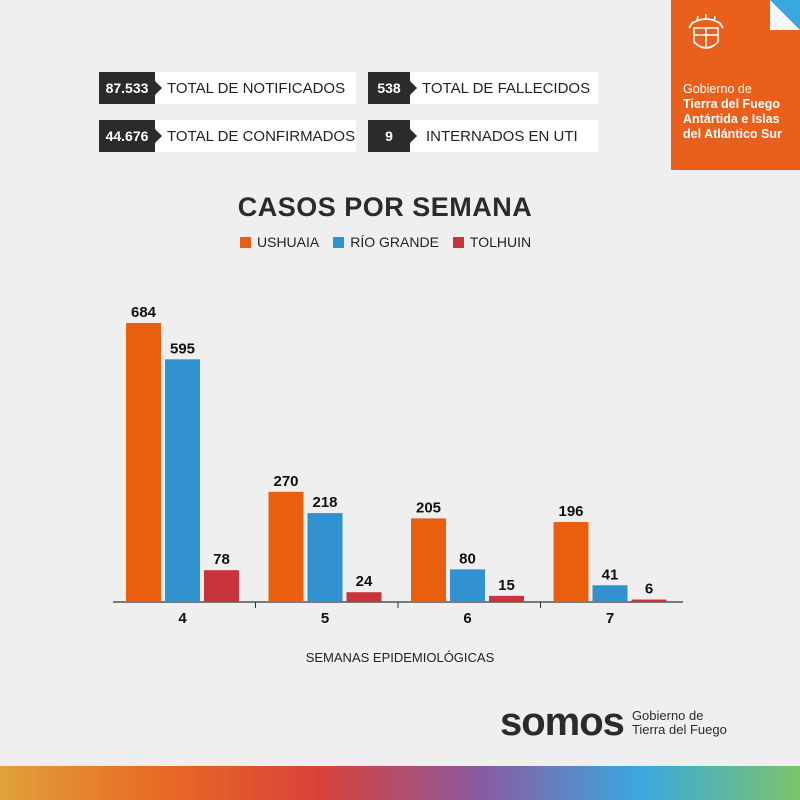 This screenshot has height=800, width=800. Describe the element at coordinates (325, 618) in the screenshot. I see `x-tick-label: 5` at that location.